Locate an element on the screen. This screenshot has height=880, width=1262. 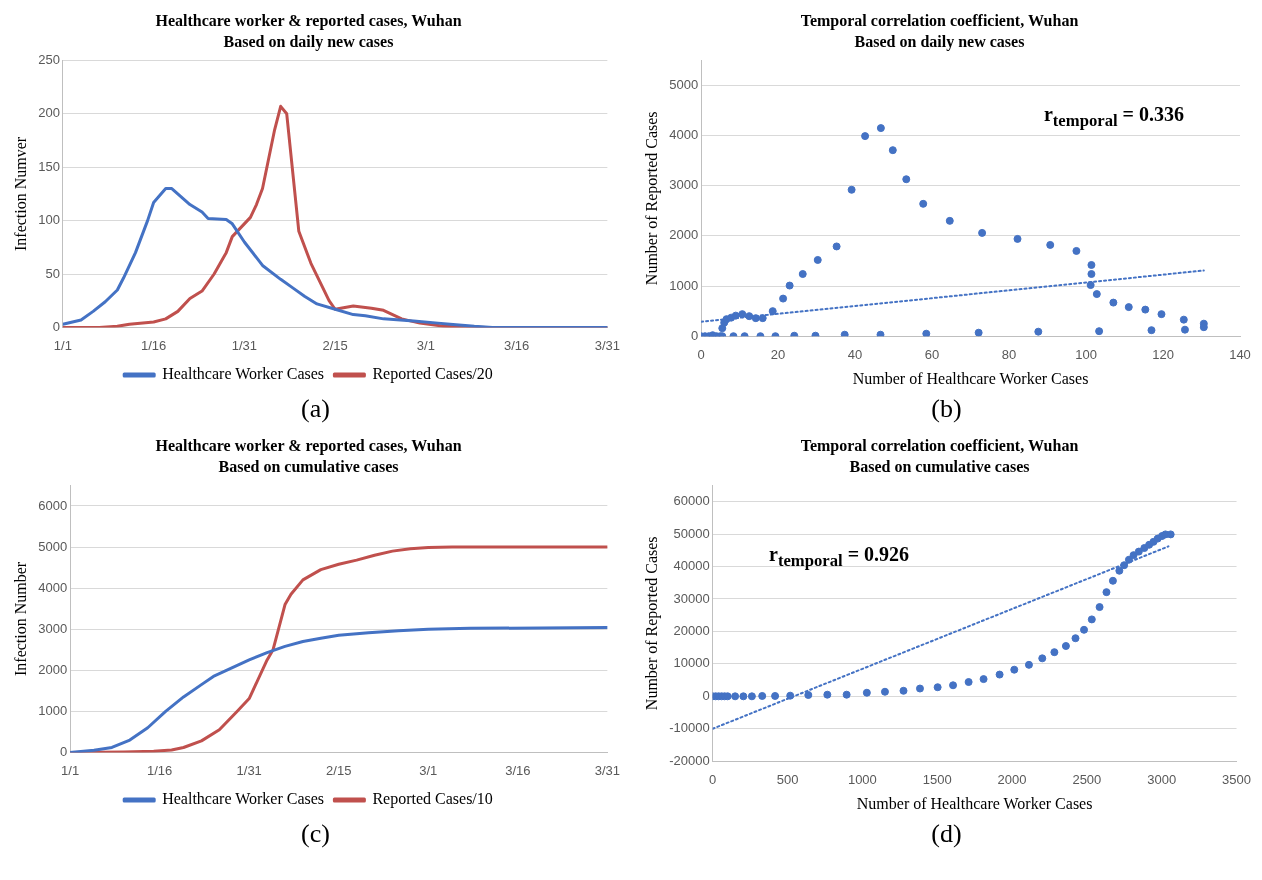
x-tick-label: 2500 is located at coordinates (1087, 779).